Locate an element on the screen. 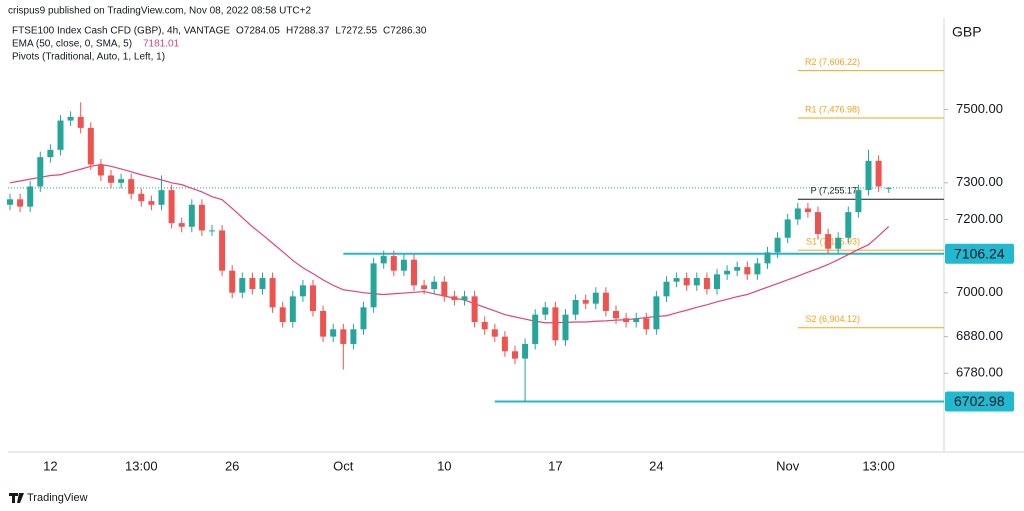  pivot-label: S1 (7,115.93) is located at coordinates (833, 242).